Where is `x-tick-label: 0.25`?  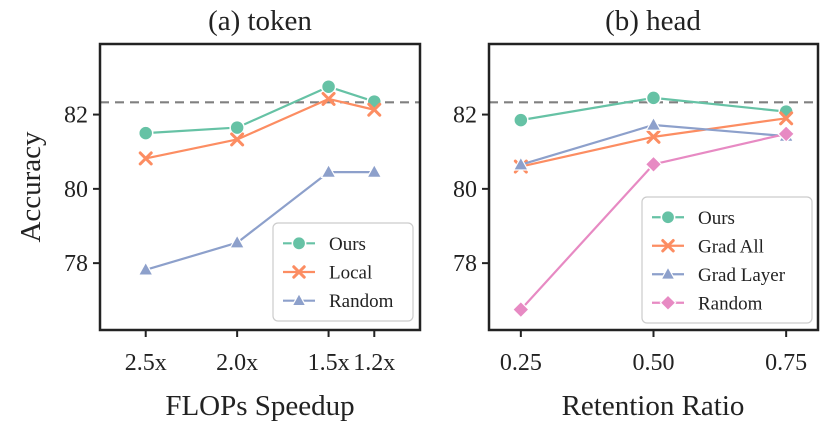 x-tick-label: 0.25 is located at coordinates (521, 363).